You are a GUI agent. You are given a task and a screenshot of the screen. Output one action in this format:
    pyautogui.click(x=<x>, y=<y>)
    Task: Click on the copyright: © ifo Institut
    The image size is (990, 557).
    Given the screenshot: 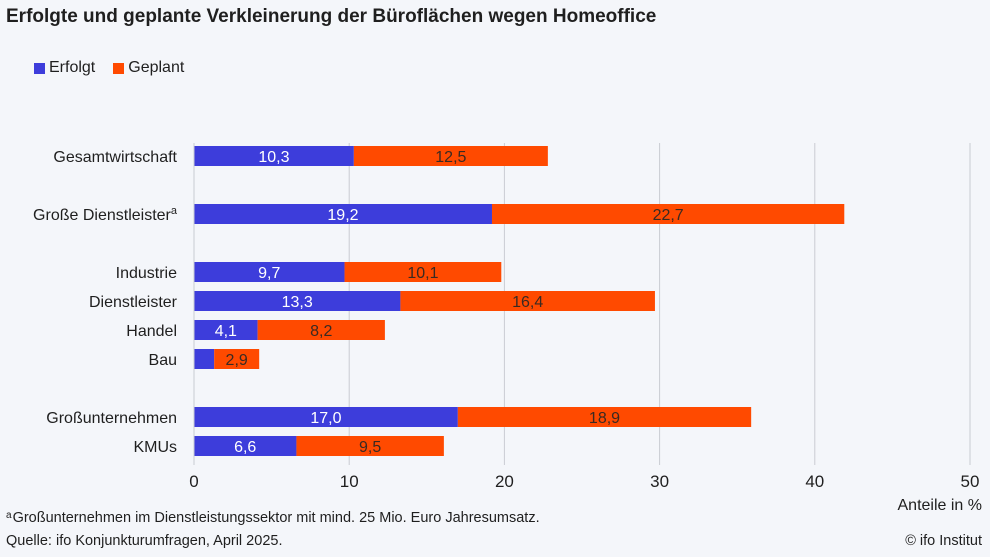 What is the action you would take?
    pyautogui.click(x=943, y=541)
    